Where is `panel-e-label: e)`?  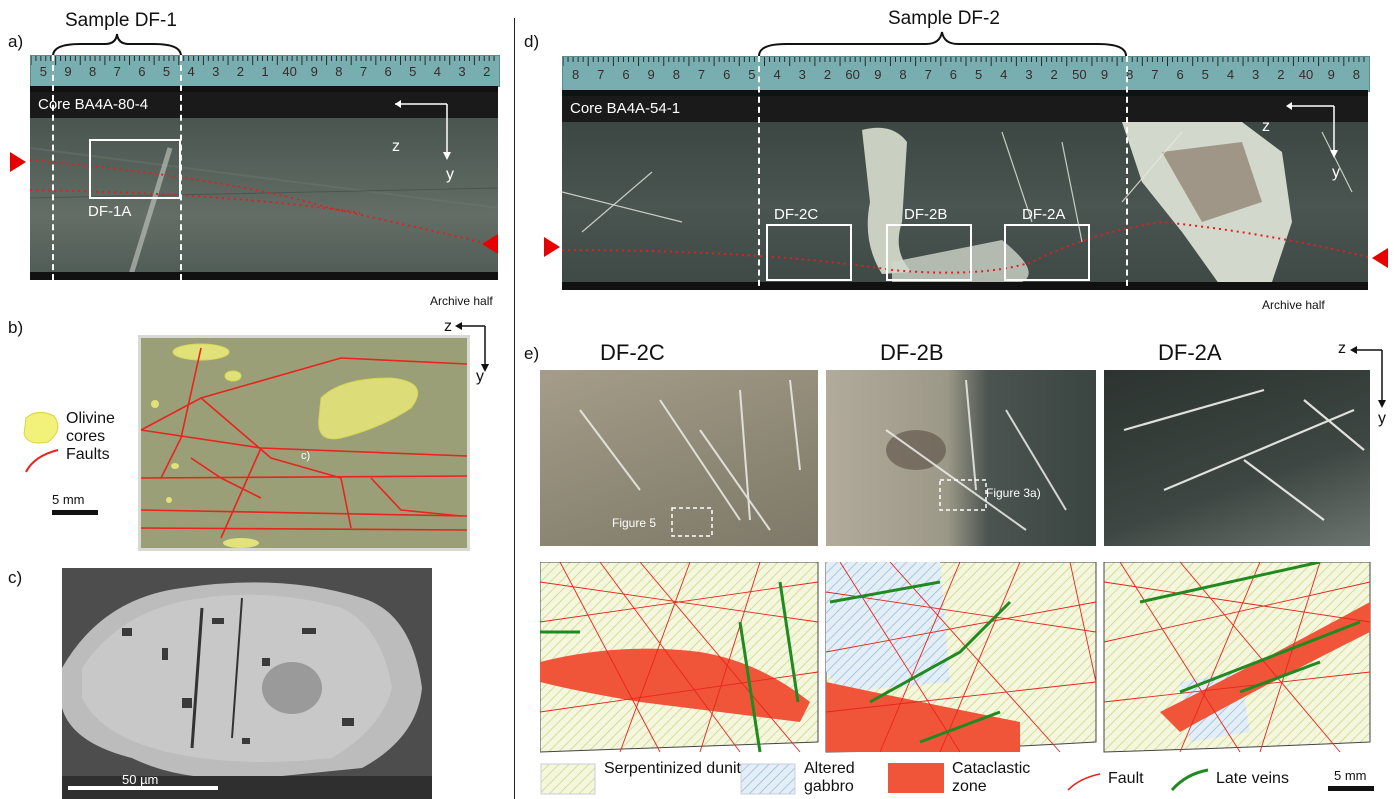 panel-e-label: e) is located at coordinates (532, 353).